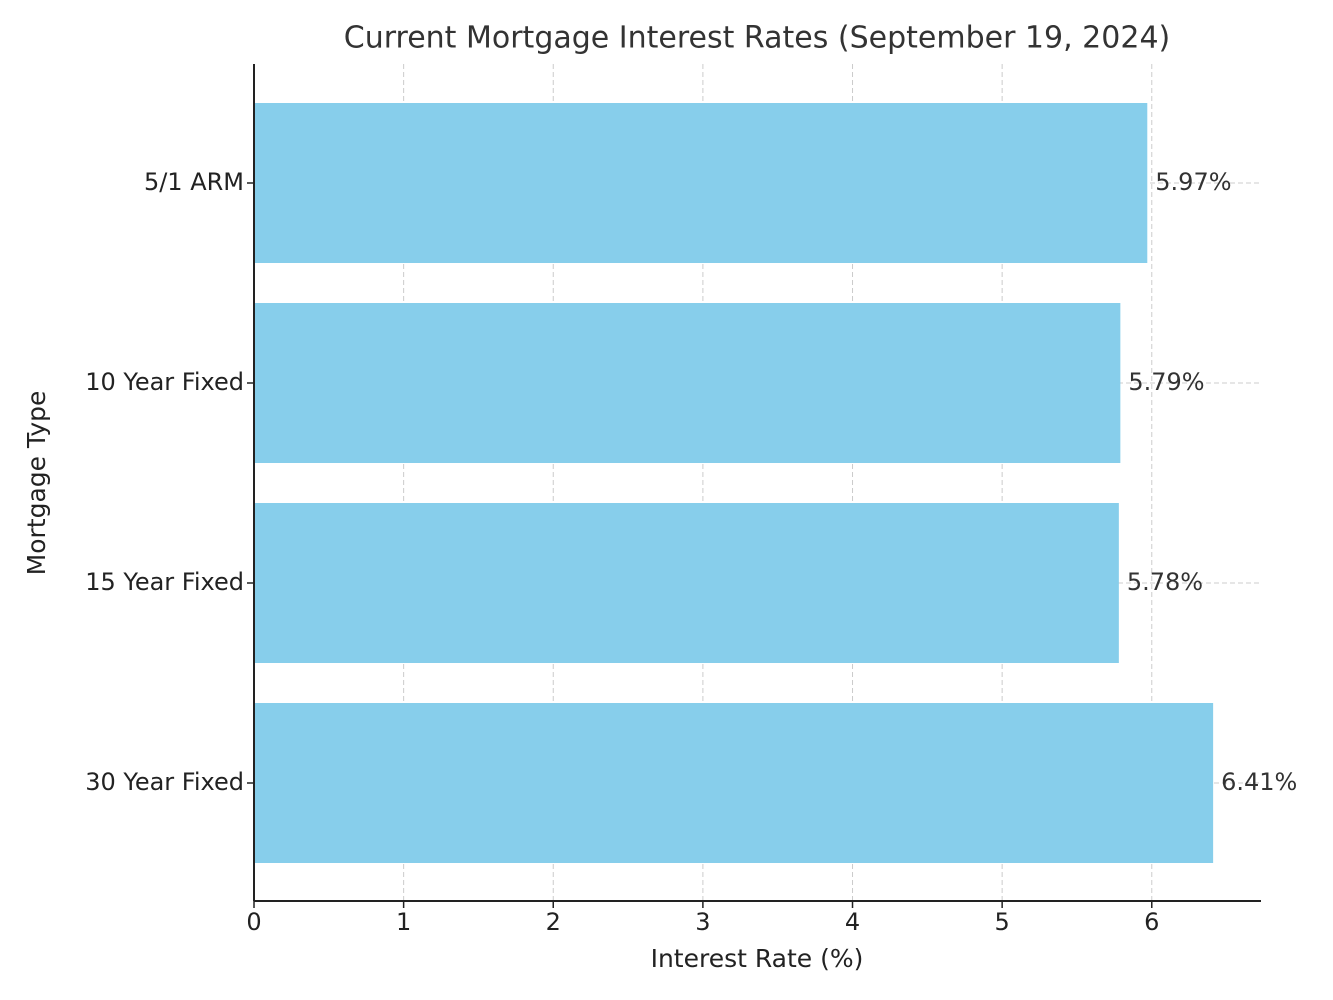 The height and width of the screenshot is (1000, 1333). What do you see at coordinates (1002, 922) in the screenshot?
I see `x-tick-label: 5` at bounding box center [1002, 922].